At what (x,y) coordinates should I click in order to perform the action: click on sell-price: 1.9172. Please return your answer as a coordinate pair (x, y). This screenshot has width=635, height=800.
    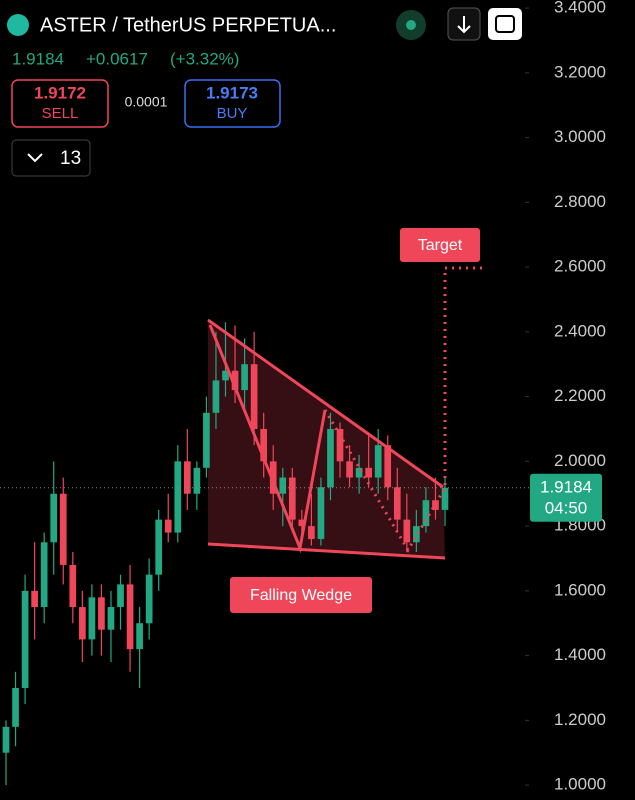
    Looking at the image, I should click on (60, 92).